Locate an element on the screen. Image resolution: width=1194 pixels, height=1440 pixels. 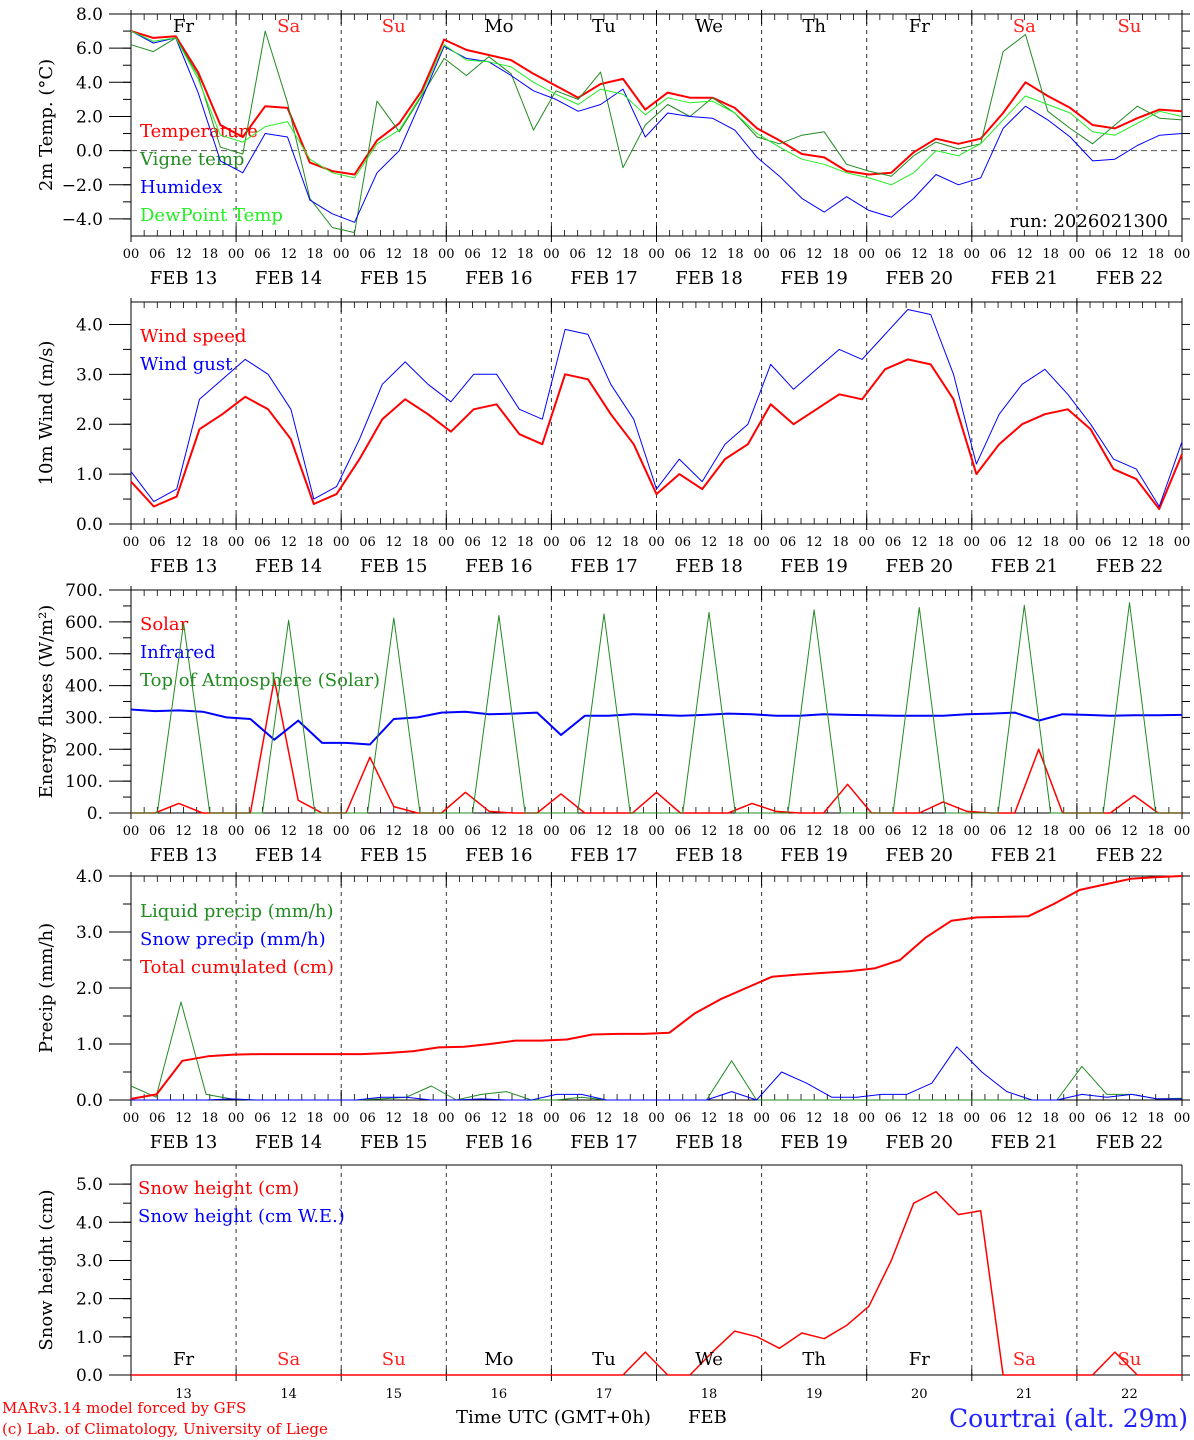
y-axis-label: 2m Temp. (°C) is located at coordinates (46, 125).